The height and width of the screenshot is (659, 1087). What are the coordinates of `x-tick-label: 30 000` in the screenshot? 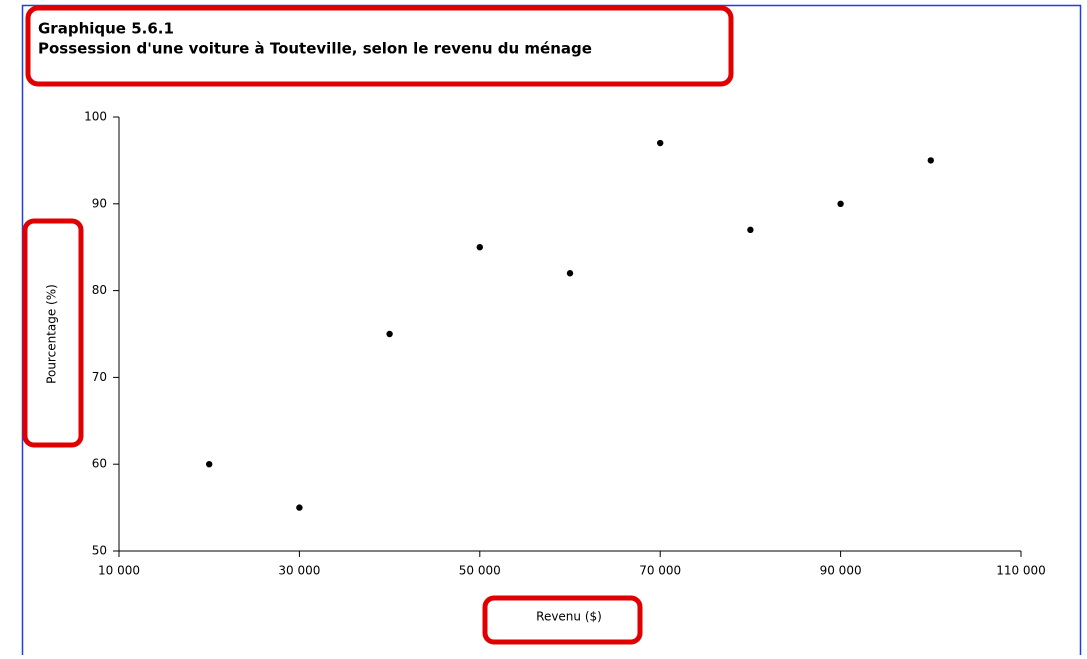 It's located at (299, 571).